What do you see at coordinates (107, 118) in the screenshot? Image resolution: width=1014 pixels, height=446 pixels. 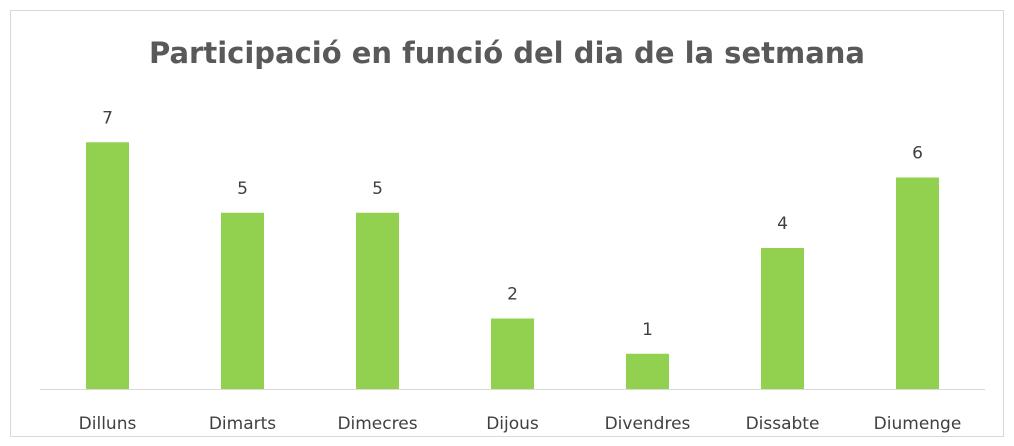 I see `data-label: 7` at bounding box center [107, 118].